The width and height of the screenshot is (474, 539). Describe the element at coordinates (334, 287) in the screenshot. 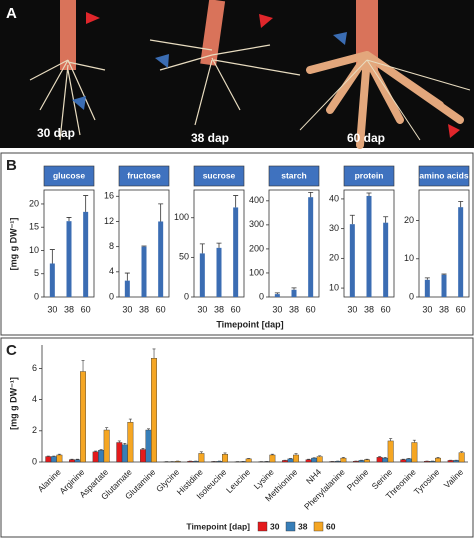

I see `y-tick-label: 10` at that location.